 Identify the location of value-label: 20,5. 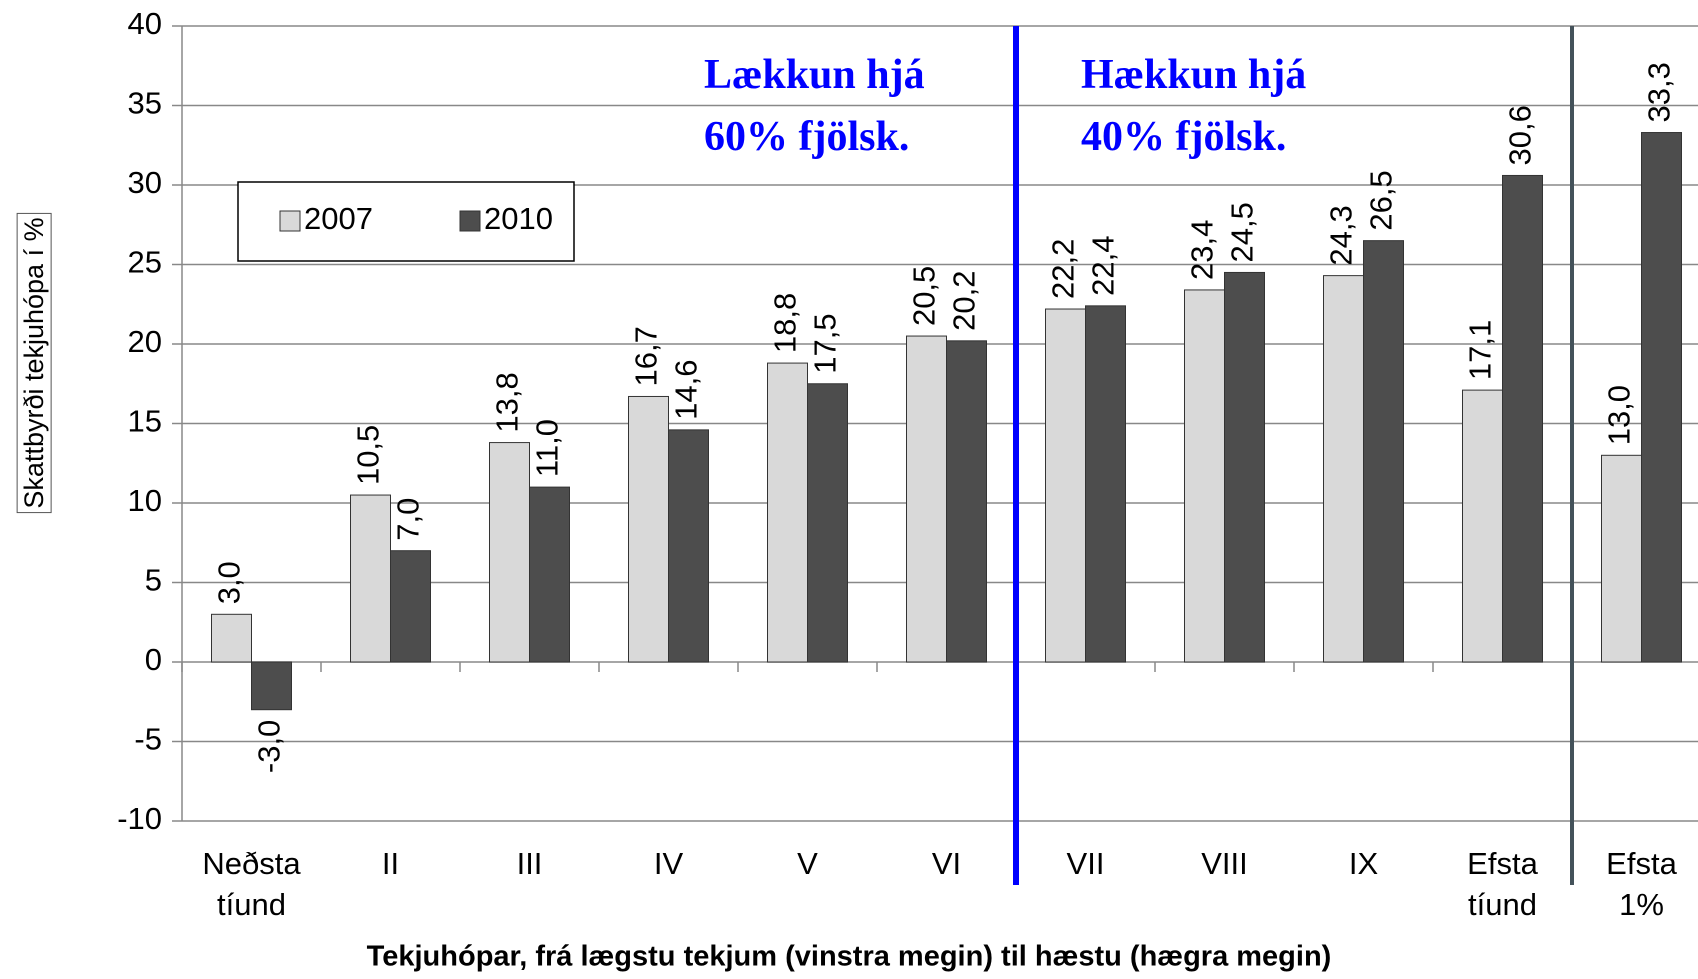
(924, 296).